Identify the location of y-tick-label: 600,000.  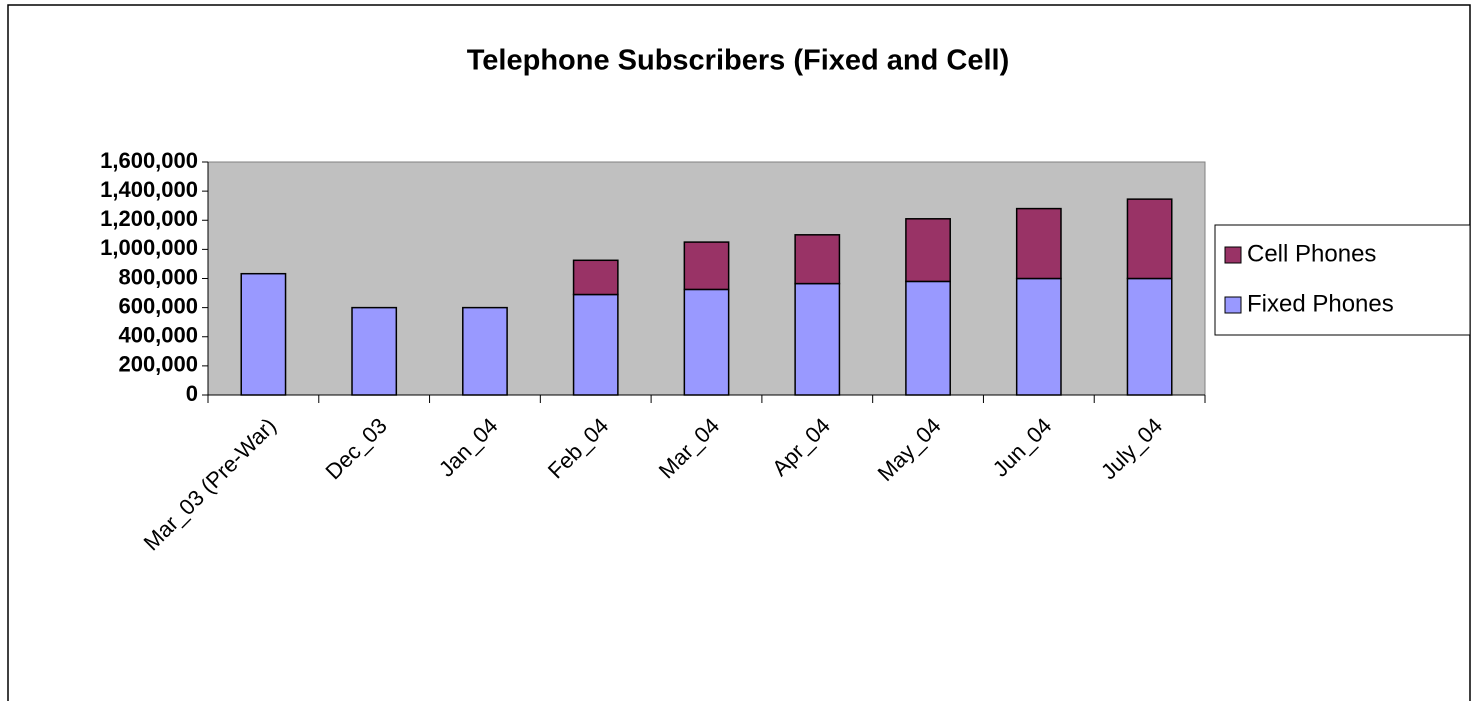
(158, 305).